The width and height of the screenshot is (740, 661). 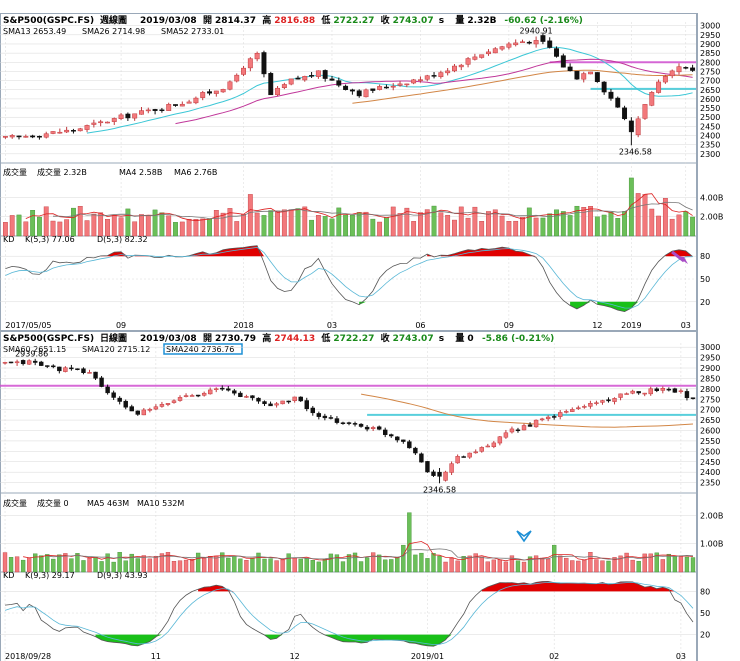 I want to click on daily-annotation-1: 2346.58, so click(x=439, y=489).